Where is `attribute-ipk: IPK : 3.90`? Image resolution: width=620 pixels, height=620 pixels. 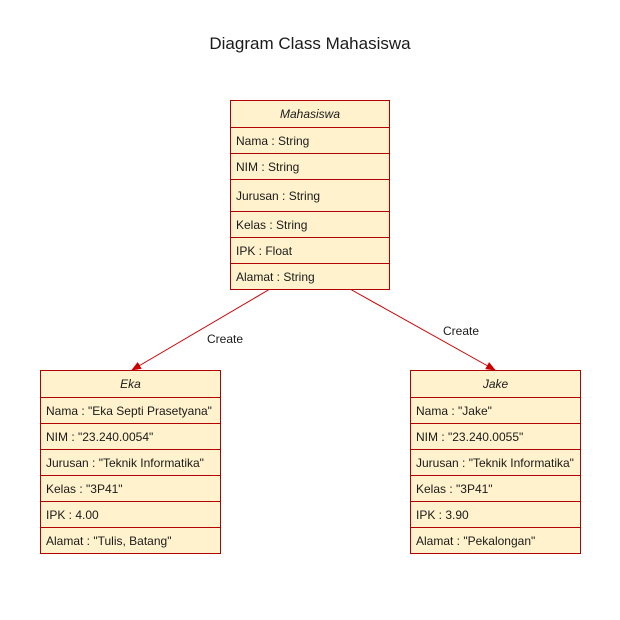
attribute-ipk: IPK : 3.90 is located at coordinates (495, 514).